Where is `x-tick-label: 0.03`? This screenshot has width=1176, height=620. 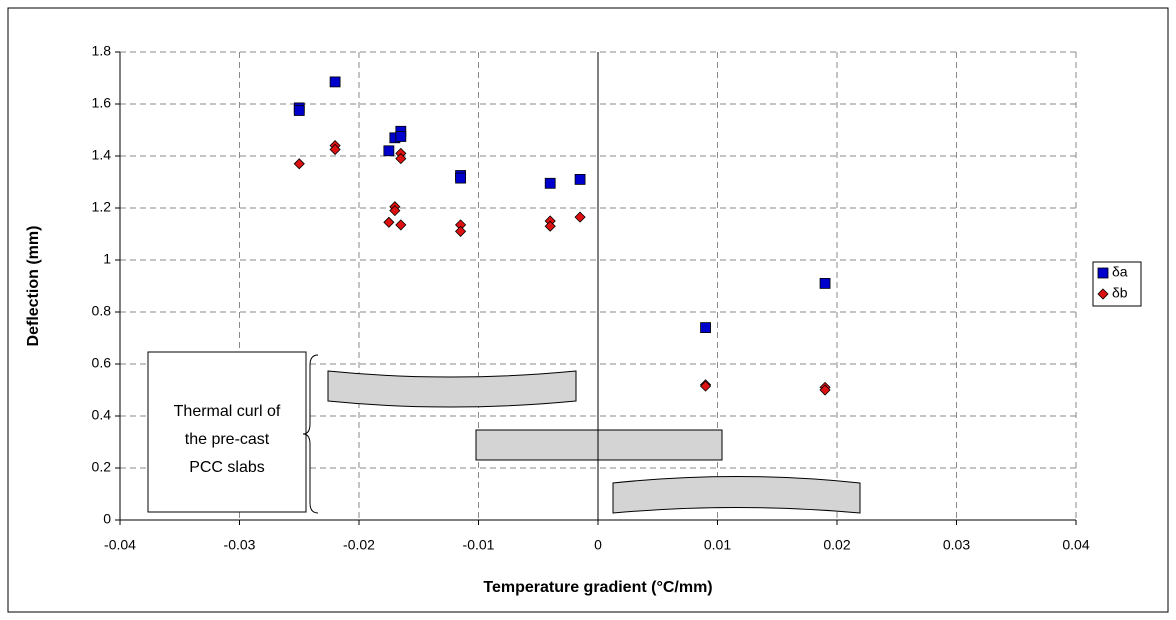
x-tick-label: 0.03 is located at coordinates (956, 545).